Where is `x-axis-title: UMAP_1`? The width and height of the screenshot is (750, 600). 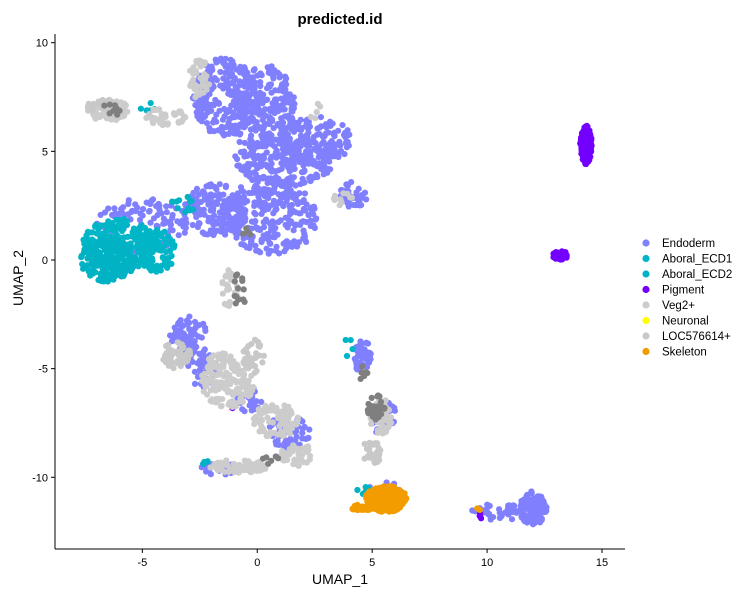 x-axis-title: UMAP_1 is located at coordinates (340, 579).